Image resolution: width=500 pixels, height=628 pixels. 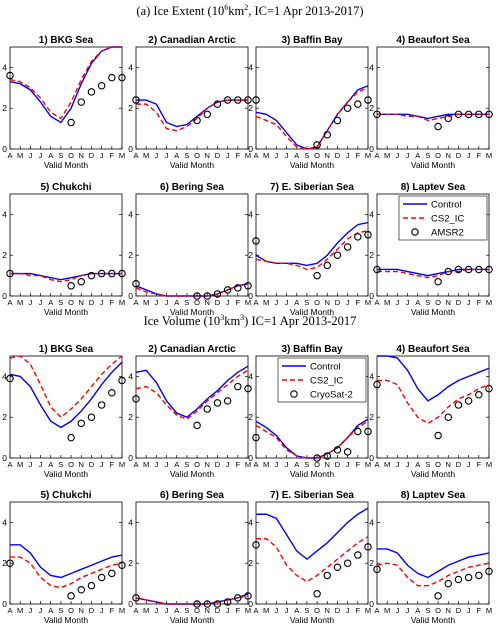 I want to click on legend-swatch-obs, so click(x=415, y=232).